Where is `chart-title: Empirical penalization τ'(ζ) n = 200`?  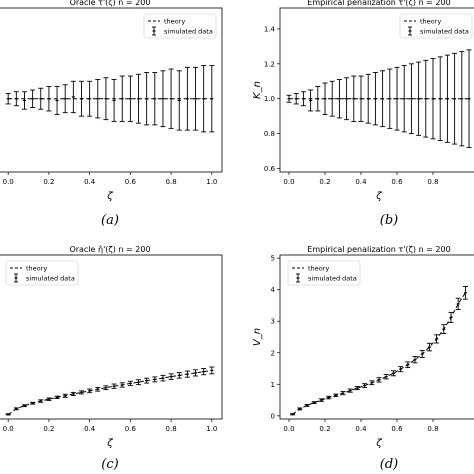 chart-title: Empirical penalization τ'(ζ) n = 200 is located at coordinates (378, 249).